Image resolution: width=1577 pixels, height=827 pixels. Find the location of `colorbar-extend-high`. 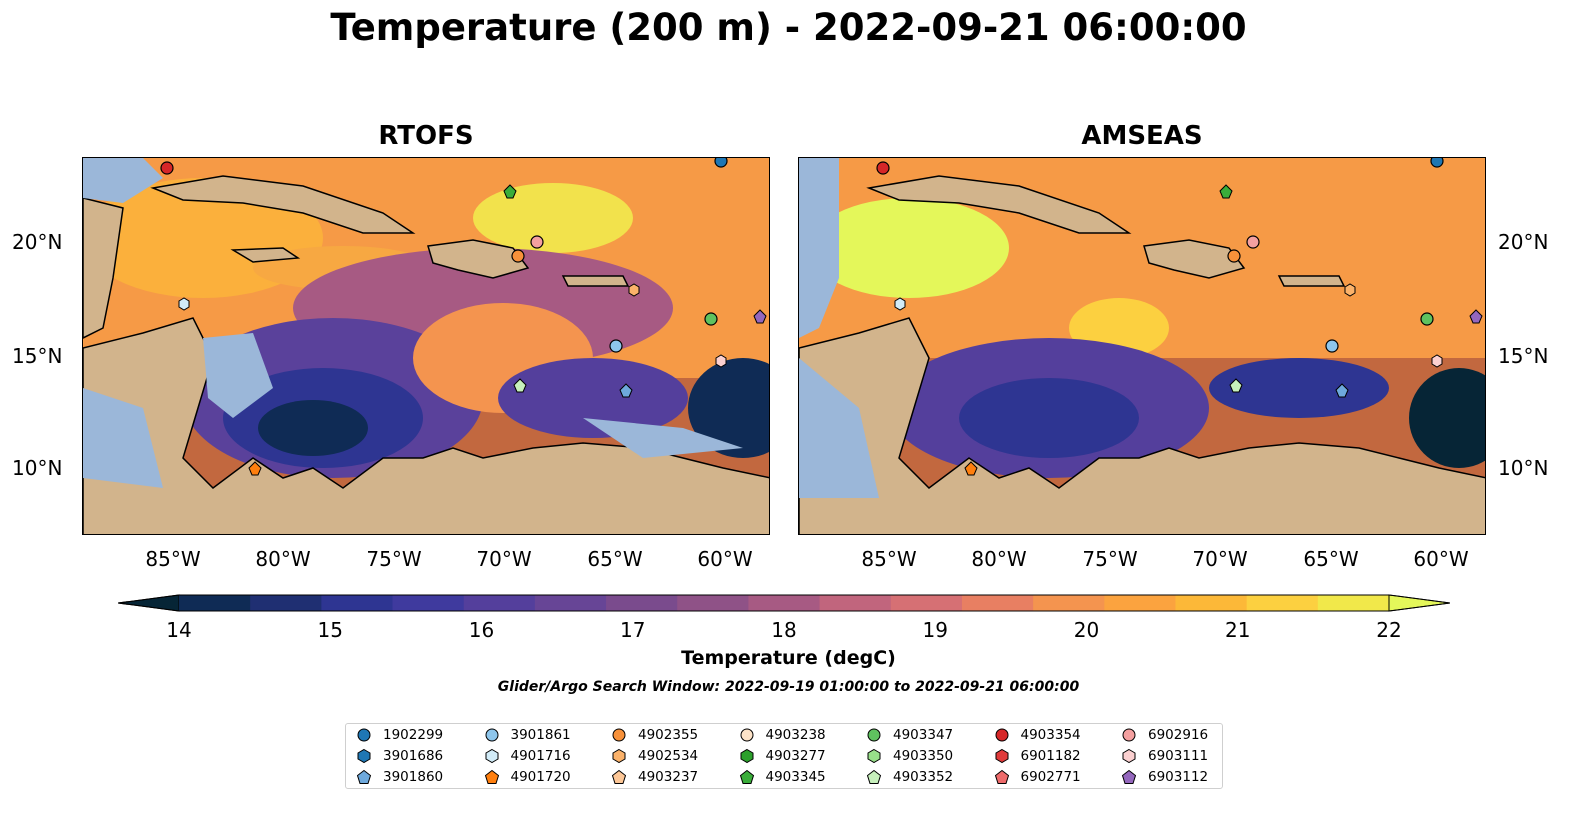

colorbar-extend-high is located at coordinates (1419, 603).